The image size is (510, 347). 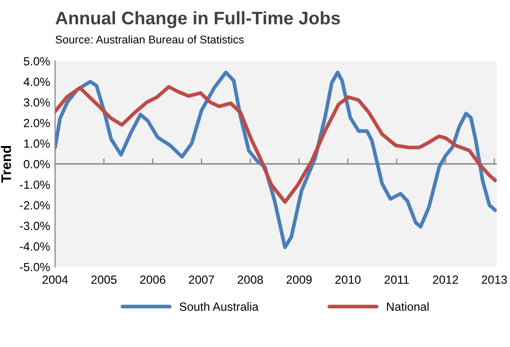 What do you see at coordinates (445, 279) in the screenshot?
I see `x-tick-label: 2012` at bounding box center [445, 279].